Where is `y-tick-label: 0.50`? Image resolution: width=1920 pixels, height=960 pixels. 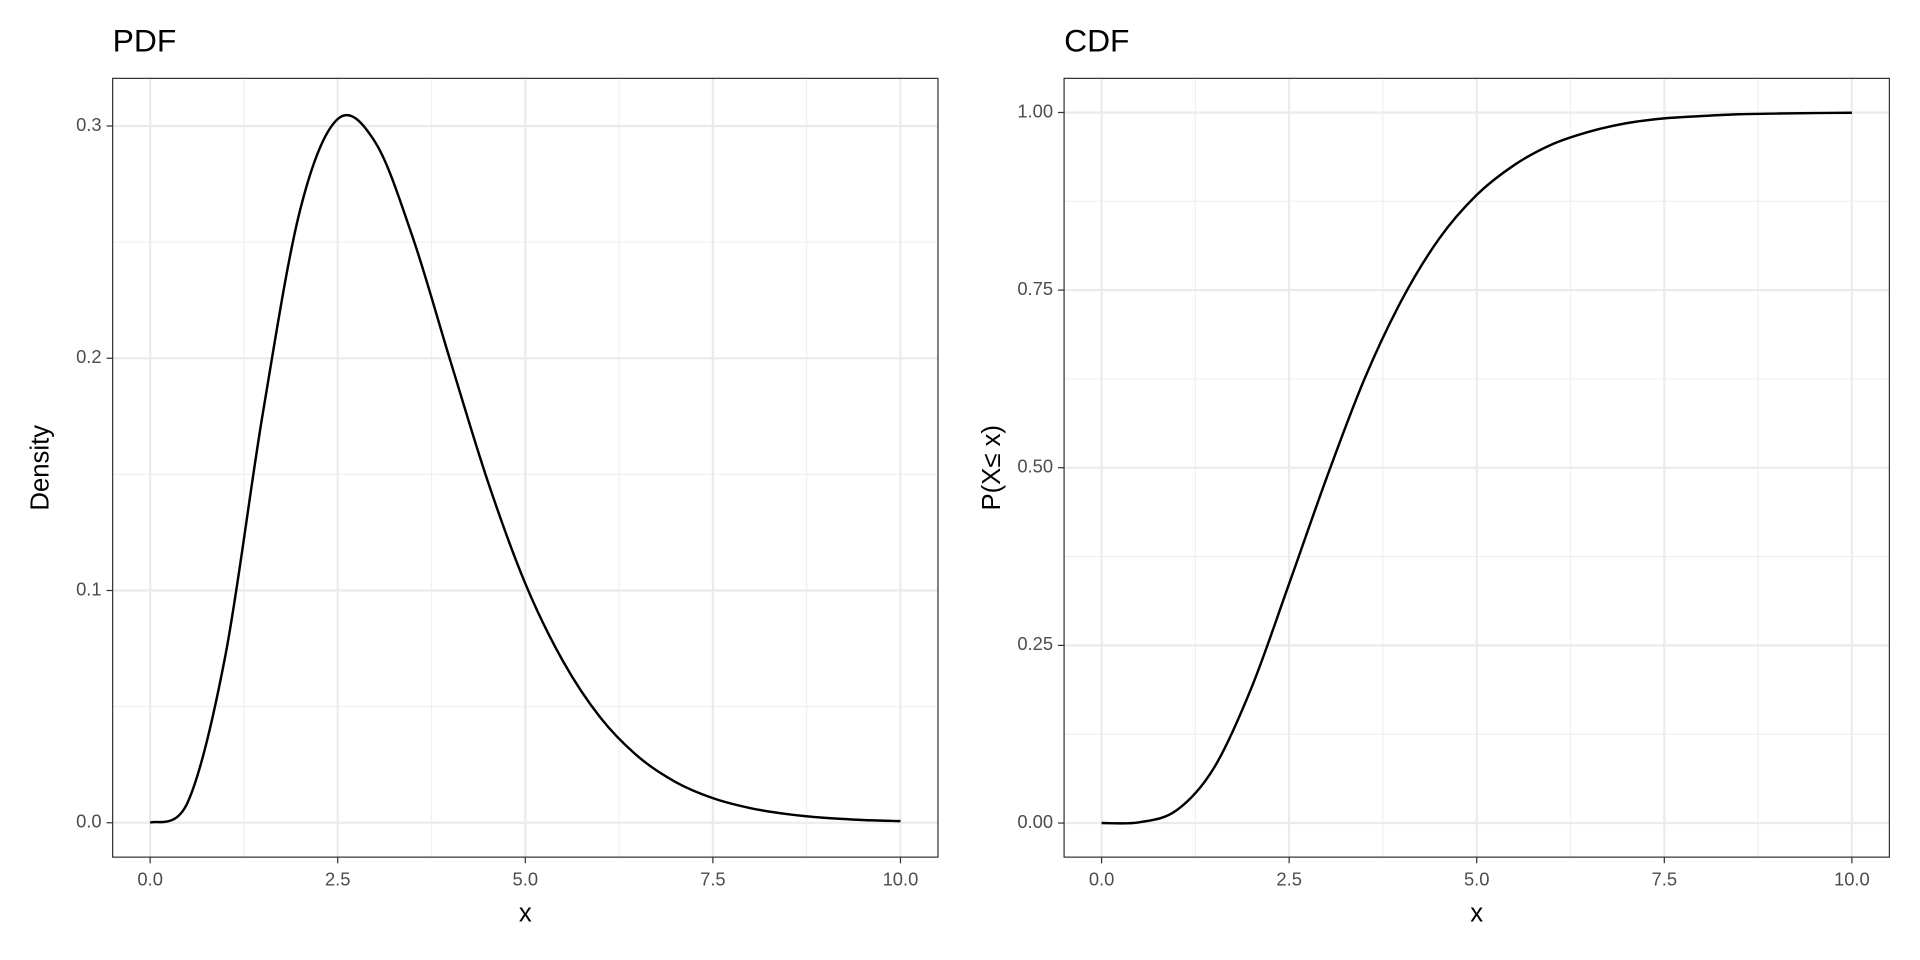 y-tick-label: 0.50 is located at coordinates (1035, 466).